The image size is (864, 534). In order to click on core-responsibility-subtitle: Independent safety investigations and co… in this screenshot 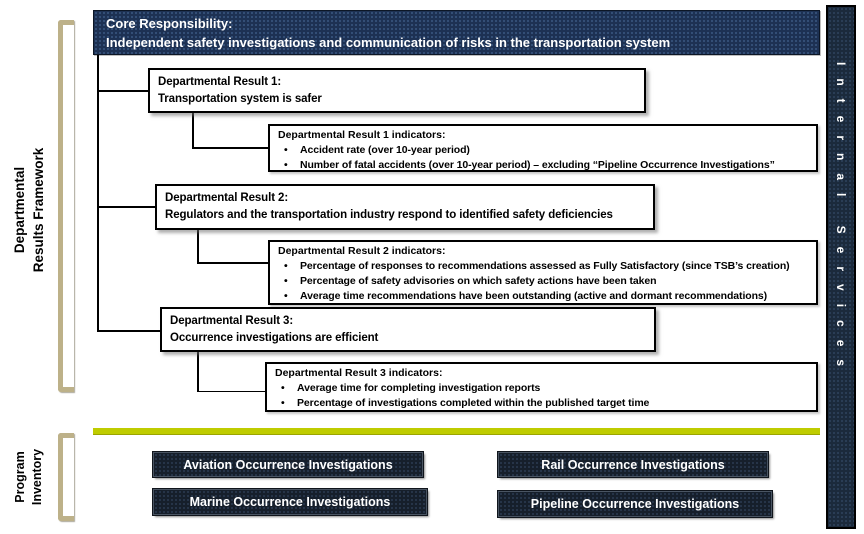, I will do `click(388, 42)`.